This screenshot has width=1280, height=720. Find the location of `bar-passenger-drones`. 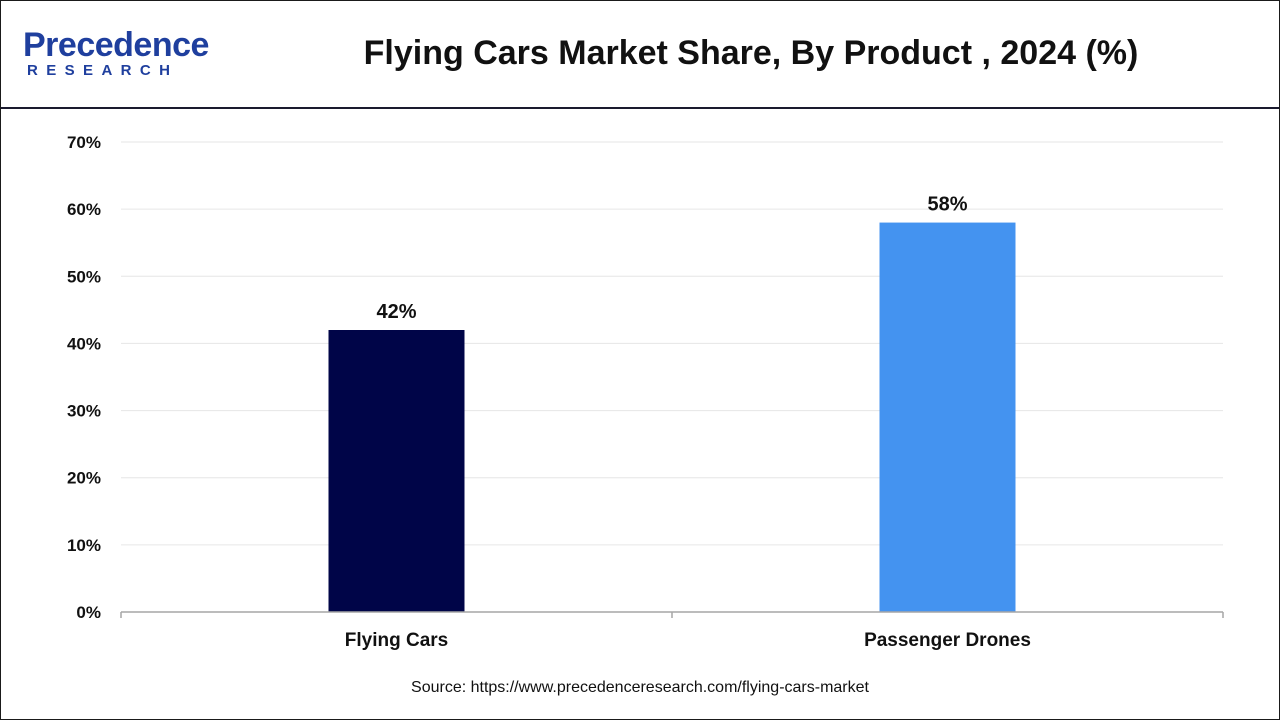

bar-passenger-drones is located at coordinates (947, 417).